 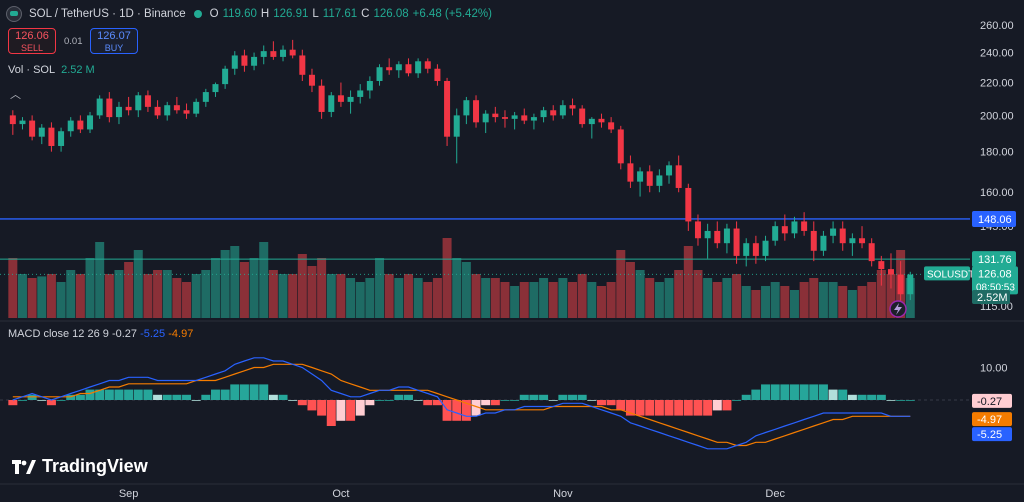 I want to click on price-tick-label: 220.00, so click(x=997, y=84).